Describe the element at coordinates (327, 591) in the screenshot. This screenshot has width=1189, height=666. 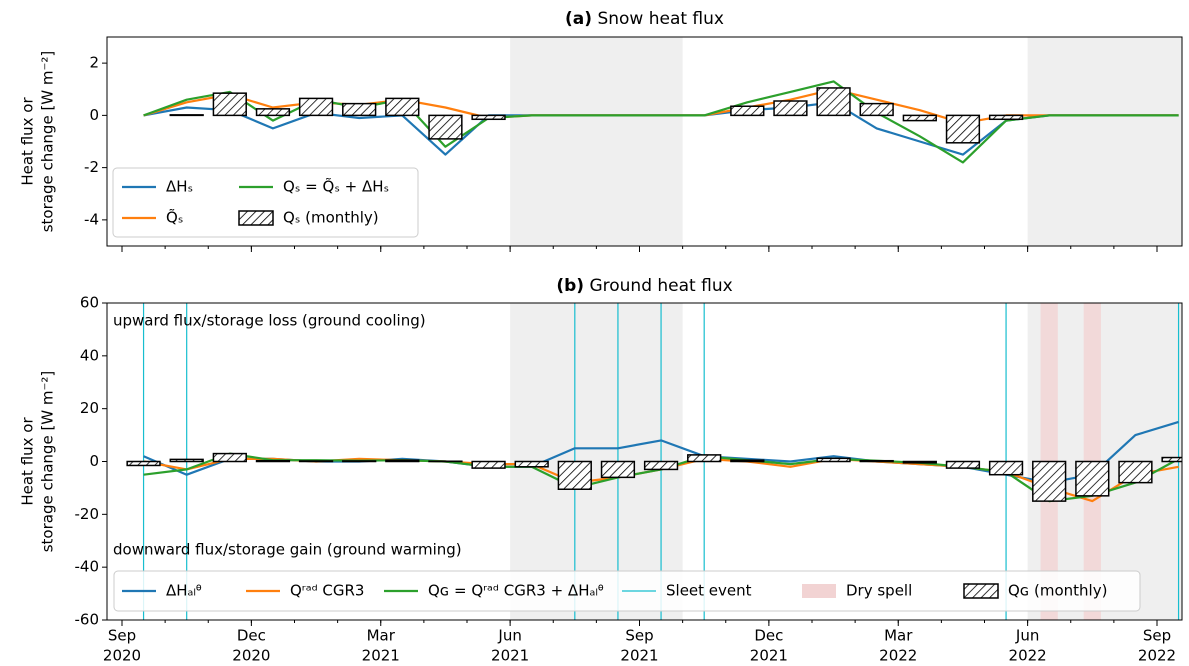
I see `legend-label: Qʳᵃᵈ CGR3` at that location.